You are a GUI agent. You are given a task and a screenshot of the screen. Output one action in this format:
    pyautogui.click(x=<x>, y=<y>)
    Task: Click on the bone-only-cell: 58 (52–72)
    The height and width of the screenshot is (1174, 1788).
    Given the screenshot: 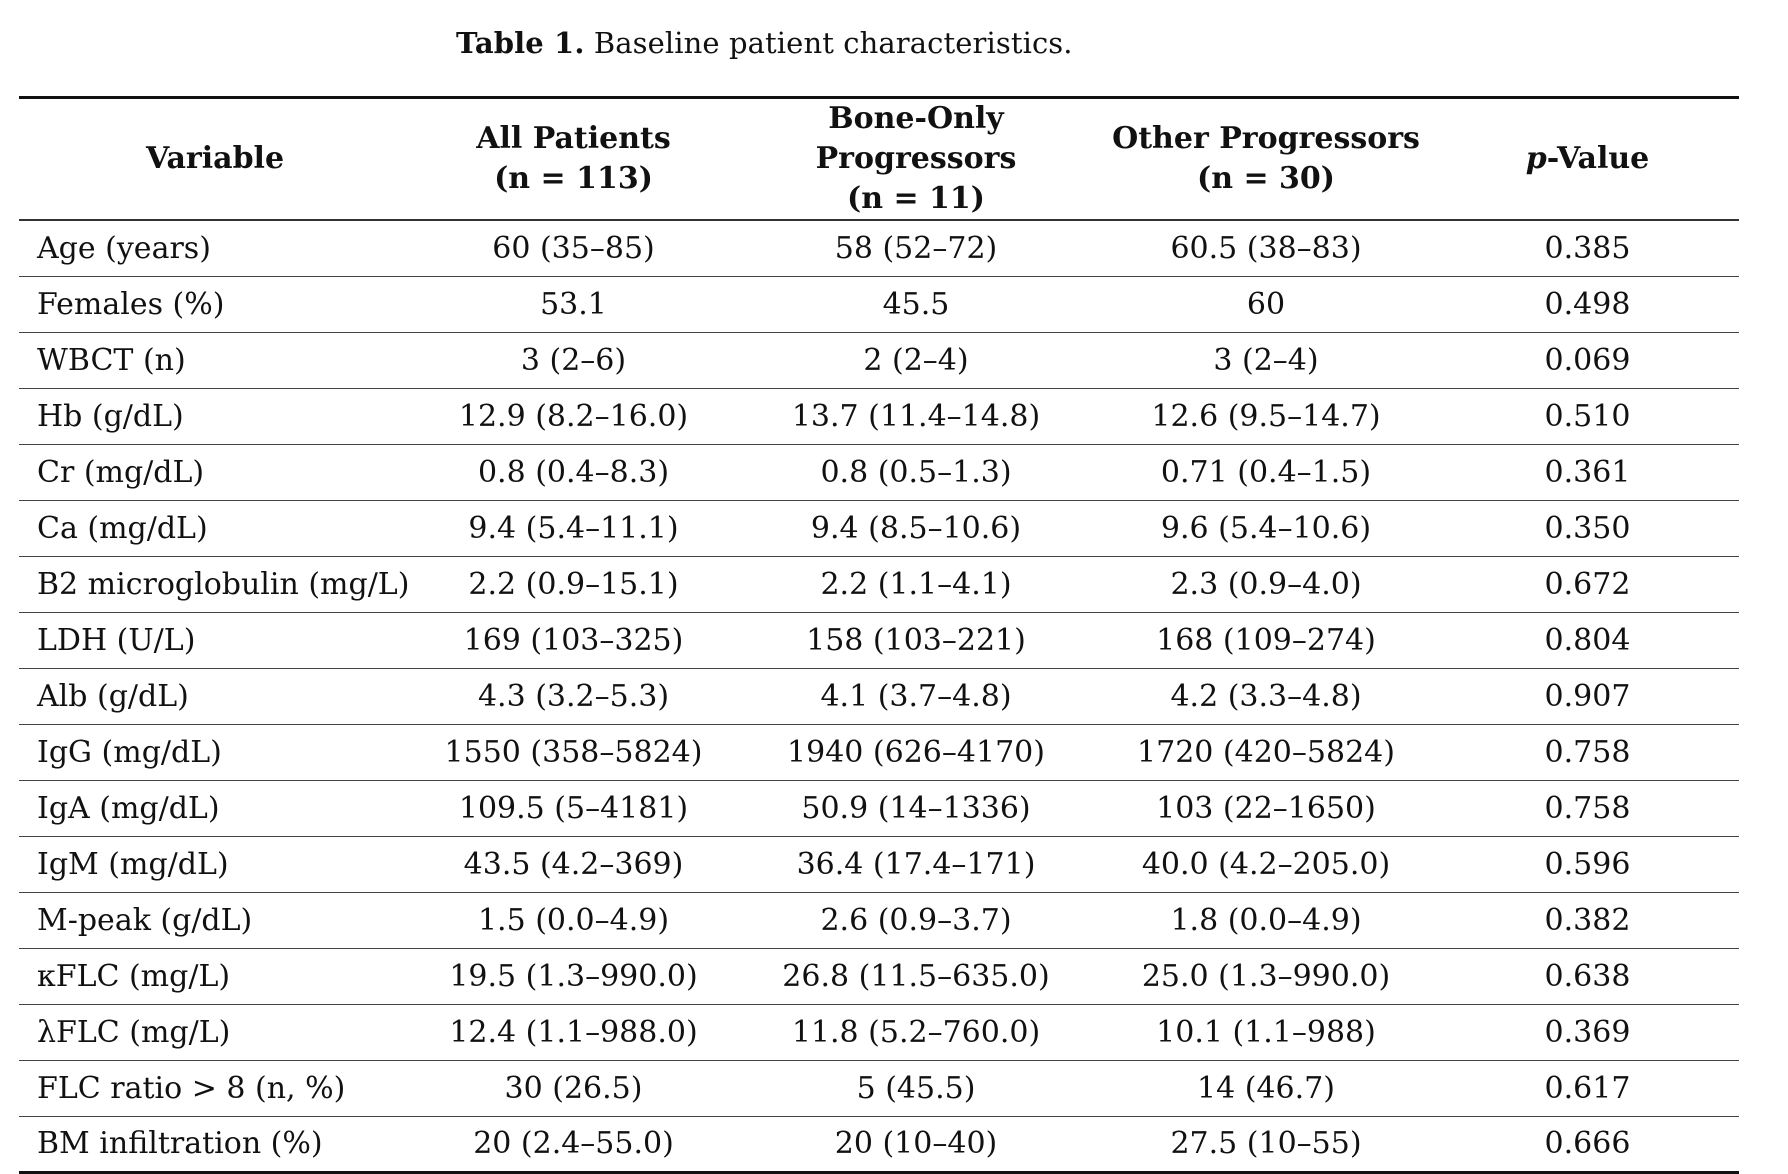 What is the action you would take?
    pyautogui.click(x=916, y=248)
    